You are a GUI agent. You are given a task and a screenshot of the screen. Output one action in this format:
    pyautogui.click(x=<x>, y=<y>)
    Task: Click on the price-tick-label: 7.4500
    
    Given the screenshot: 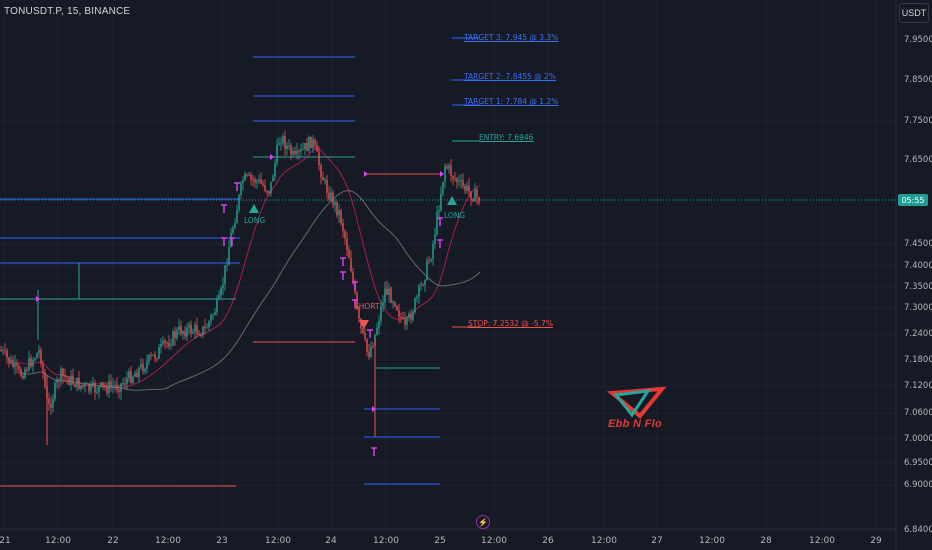 What is the action you would take?
    pyautogui.click(x=918, y=244)
    